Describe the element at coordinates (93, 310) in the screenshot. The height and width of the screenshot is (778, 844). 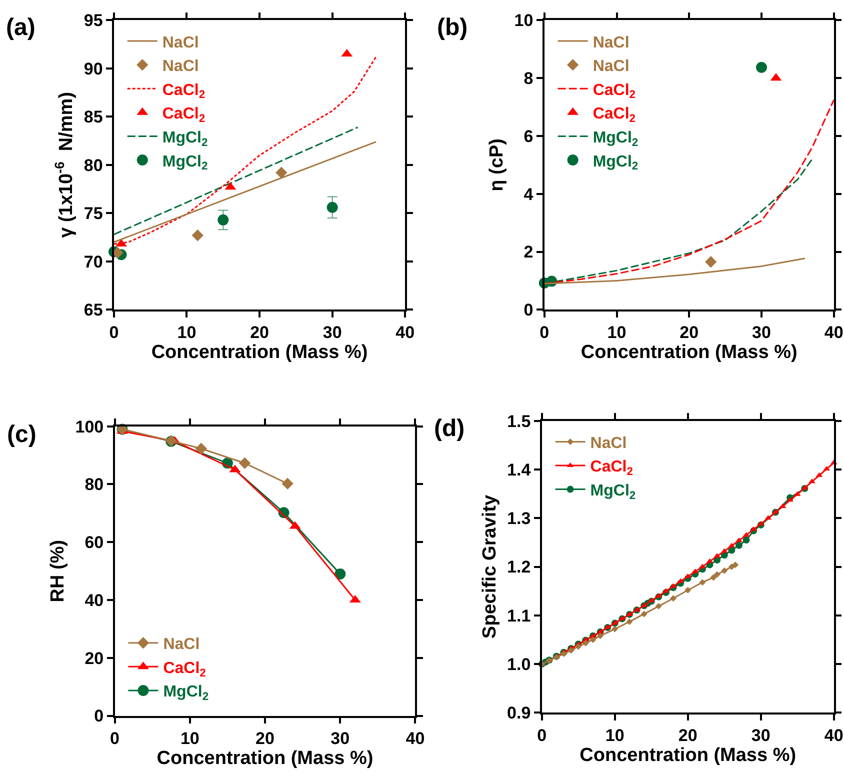
I see `y-tick-label: 65` at that location.